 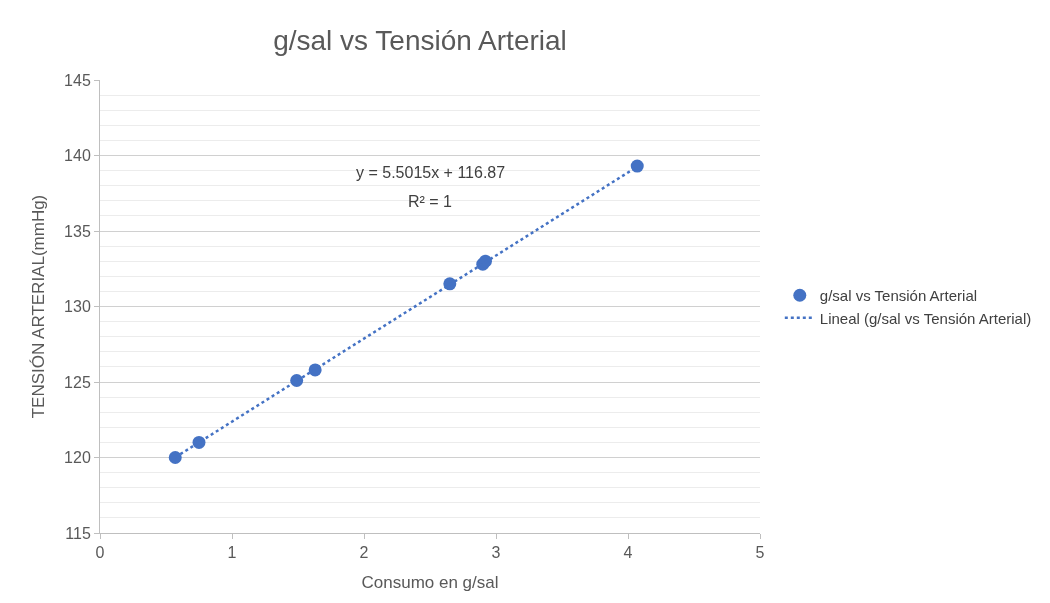 What do you see at coordinates (77, 231) in the screenshot?
I see `y-tick-label: 135` at bounding box center [77, 231].